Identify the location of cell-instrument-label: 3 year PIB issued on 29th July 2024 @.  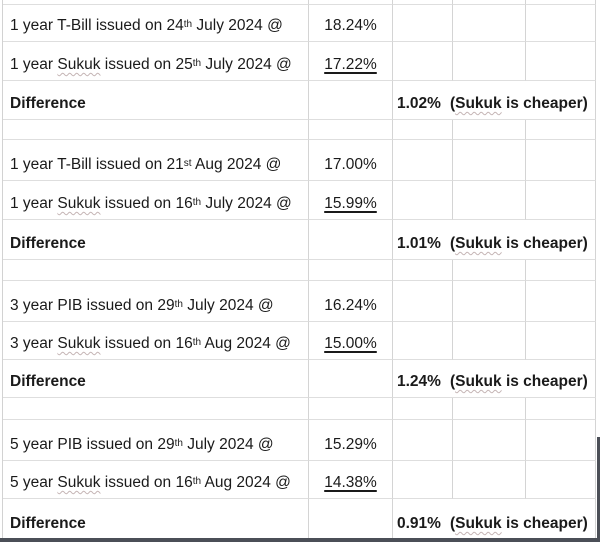
(156, 301).